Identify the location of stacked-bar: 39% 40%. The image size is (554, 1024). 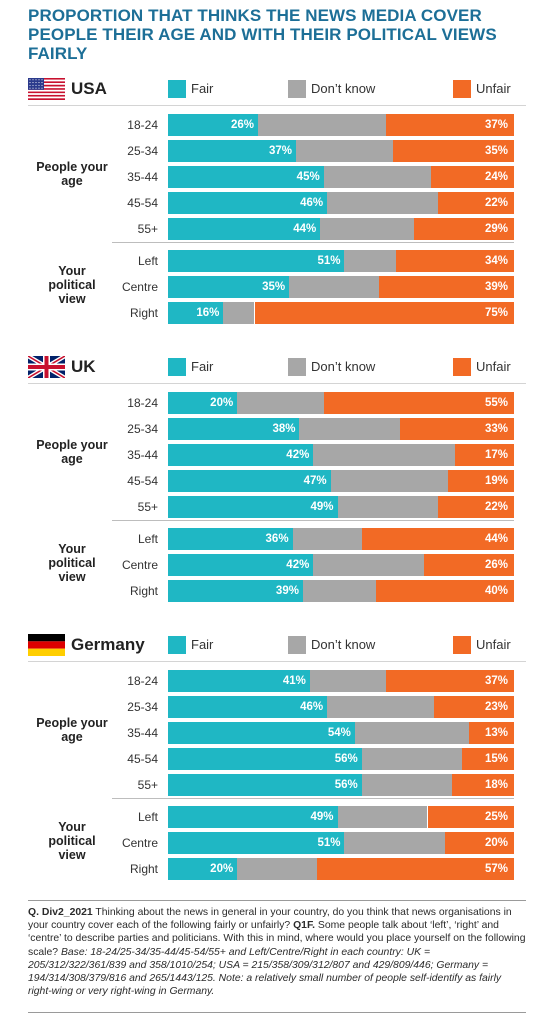
(341, 591).